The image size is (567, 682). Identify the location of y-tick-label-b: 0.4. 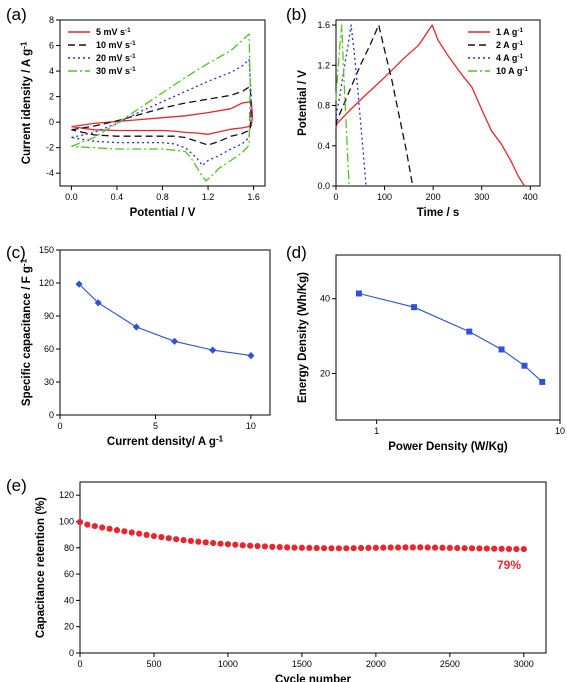
(323, 146).